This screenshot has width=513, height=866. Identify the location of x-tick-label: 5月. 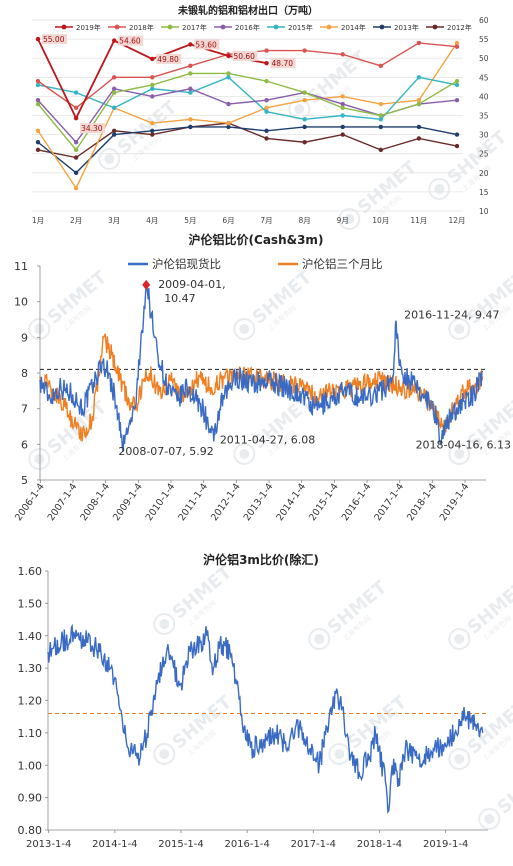
(190, 220).